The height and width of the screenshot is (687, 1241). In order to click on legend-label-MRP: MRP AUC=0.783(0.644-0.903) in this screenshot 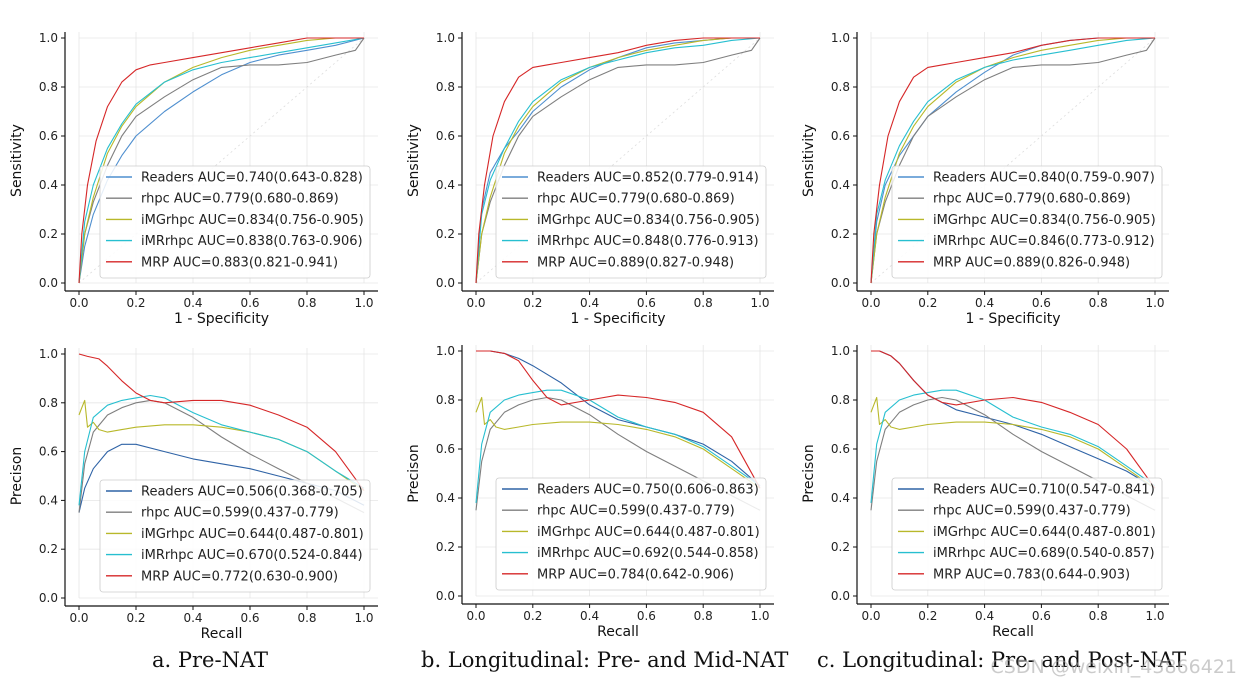, I will do `click(1031, 574)`.